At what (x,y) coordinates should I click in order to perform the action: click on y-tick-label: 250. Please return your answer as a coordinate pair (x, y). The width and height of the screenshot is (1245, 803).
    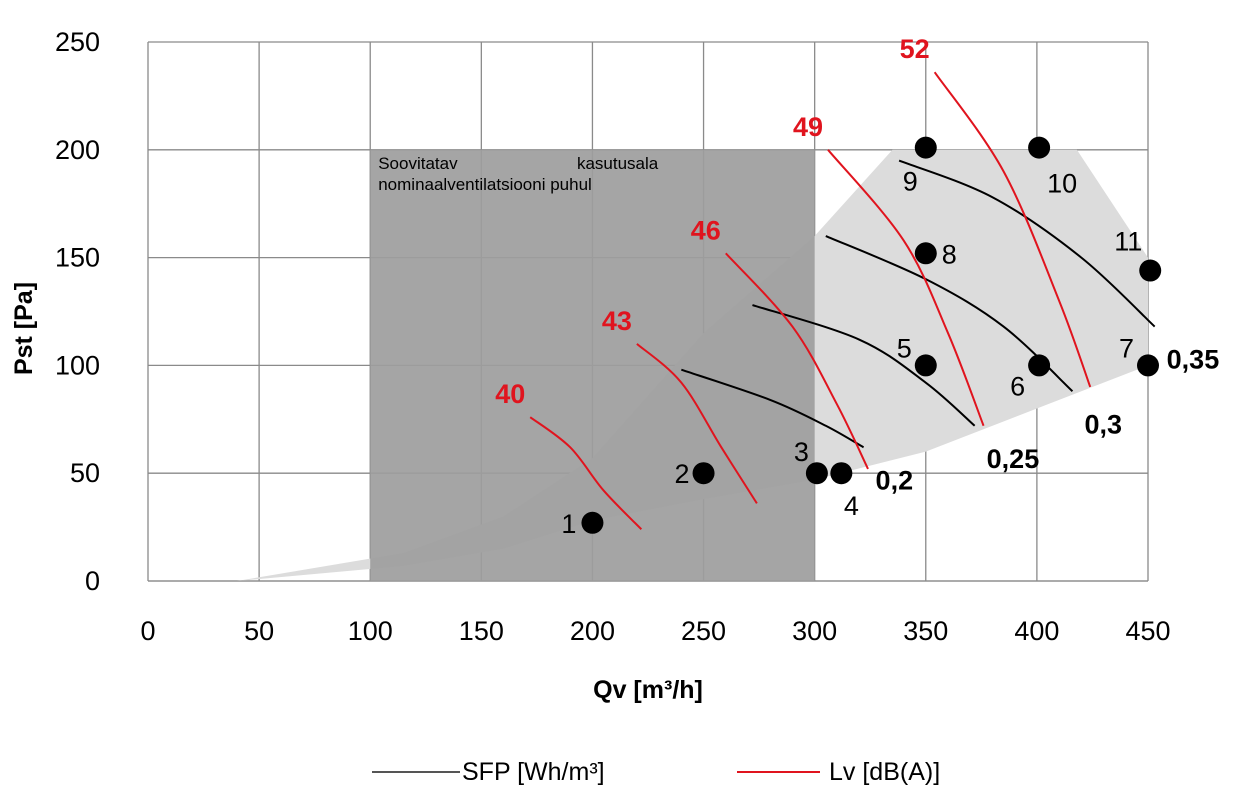
    Looking at the image, I should click on (77, 42).